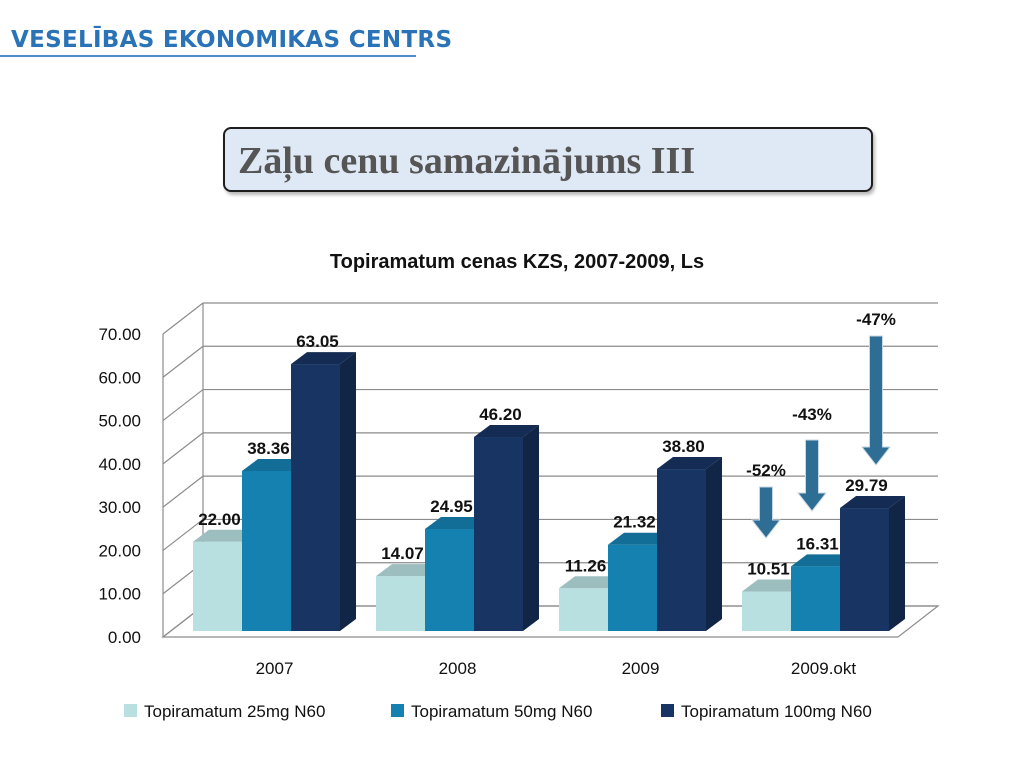 This screenshot has height=768, width=1024. I want to click on y-tick-label: 20.00, so click(119, 550).